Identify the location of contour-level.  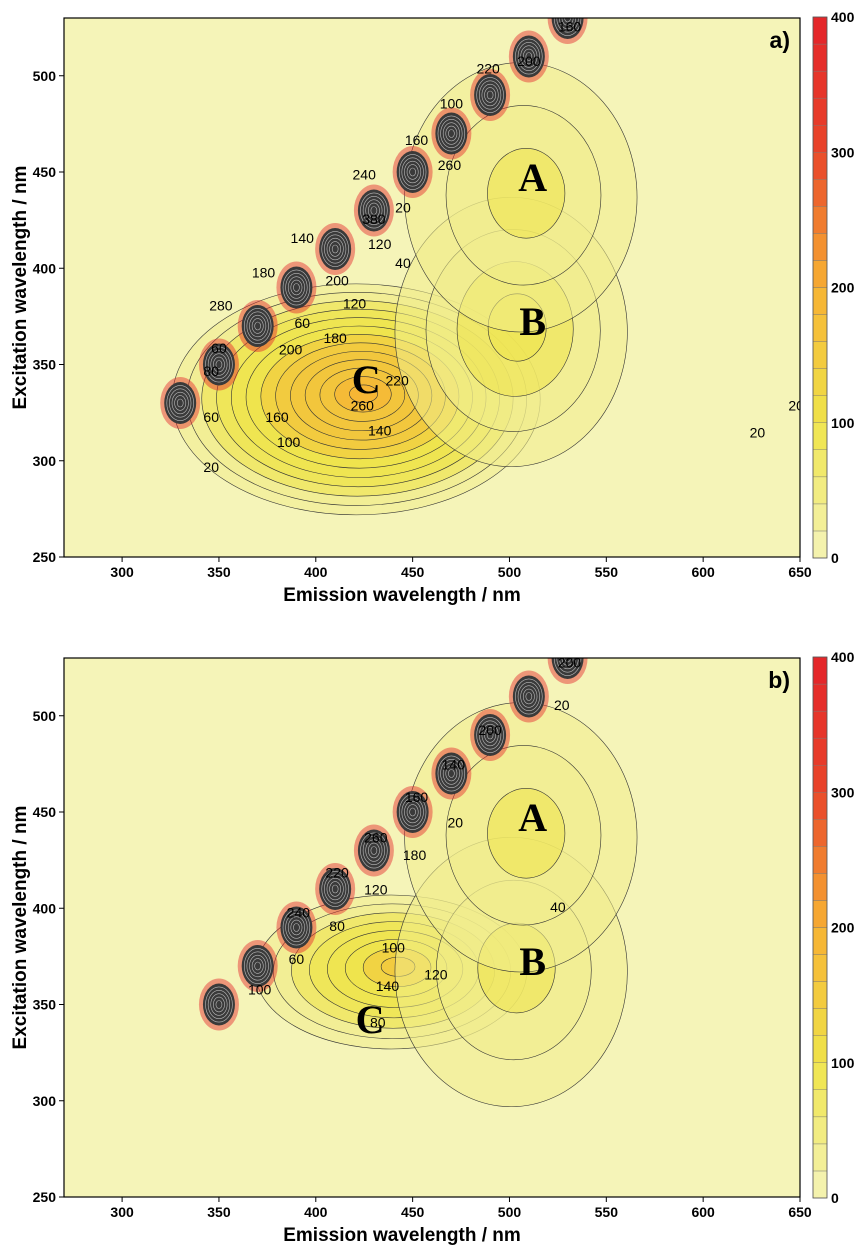
(364, 394).